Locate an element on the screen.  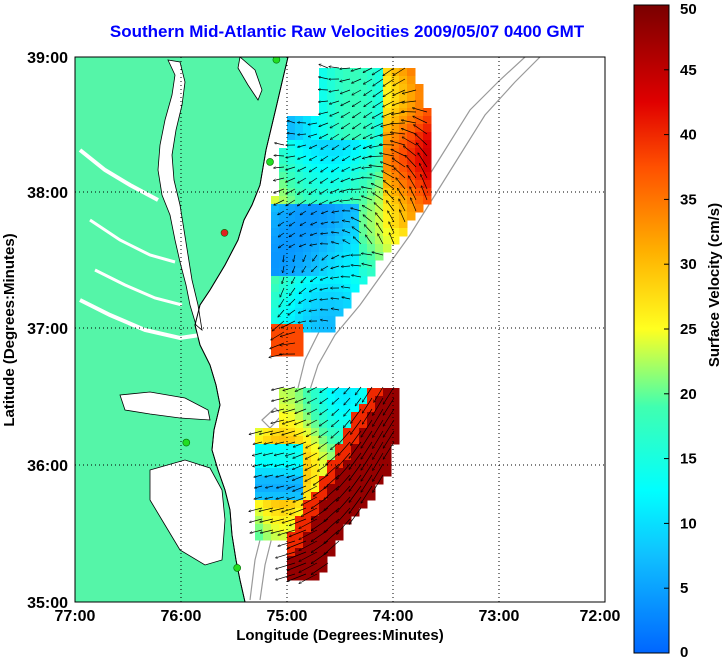
velocity-field-north is located at coordinates (351, 212).